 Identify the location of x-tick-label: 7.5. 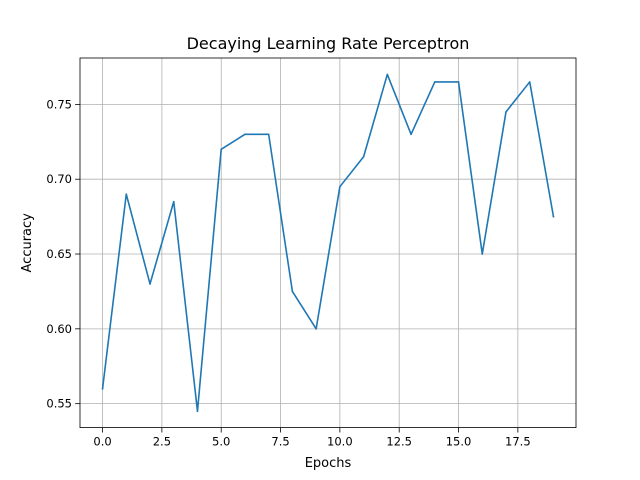
(280, 442).